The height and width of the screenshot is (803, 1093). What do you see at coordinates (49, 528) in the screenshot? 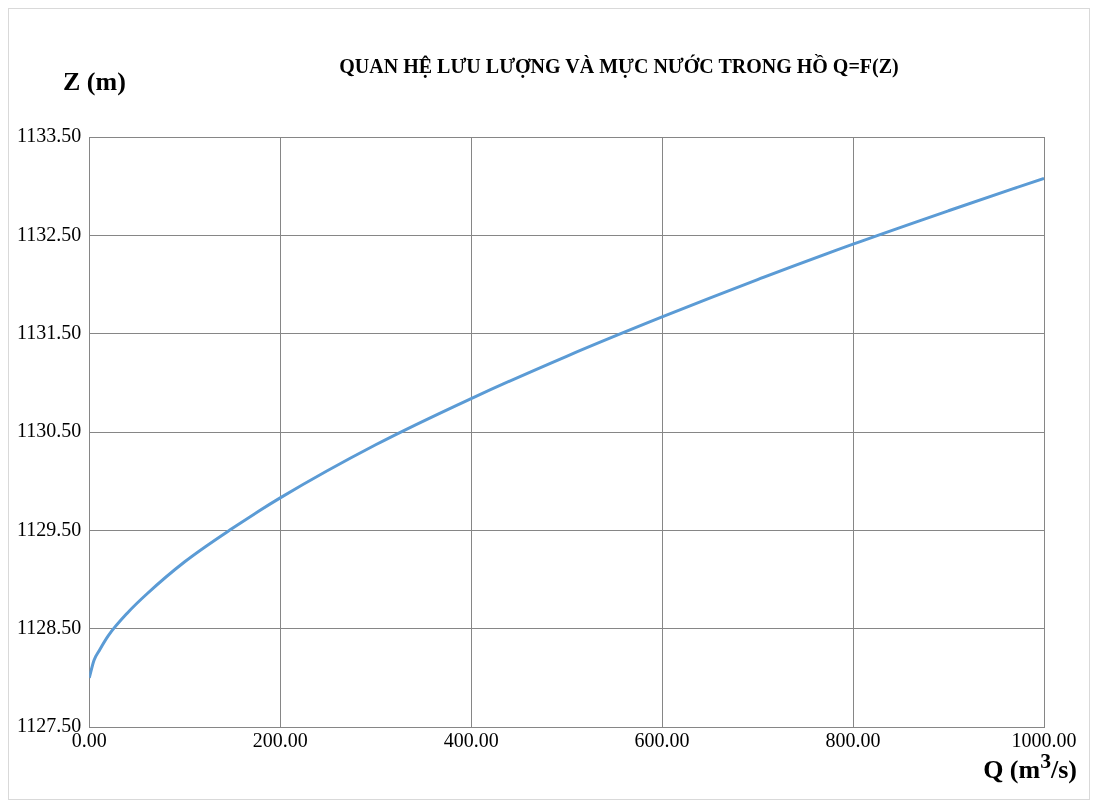
I see `y-tick-label: 1129.50` at bounding box center [49, 528].